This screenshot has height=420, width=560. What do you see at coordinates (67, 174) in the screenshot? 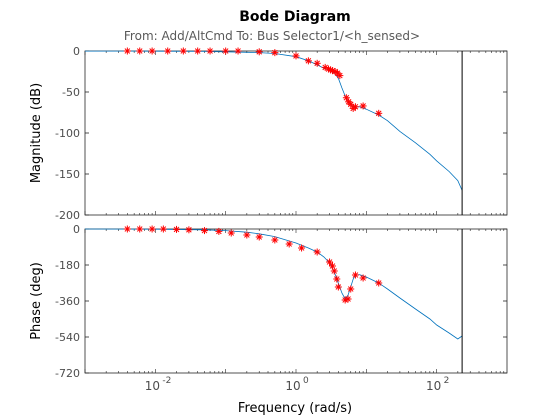
I see `magnitude-ytick-label: -150` at bounding box center [67, 174].